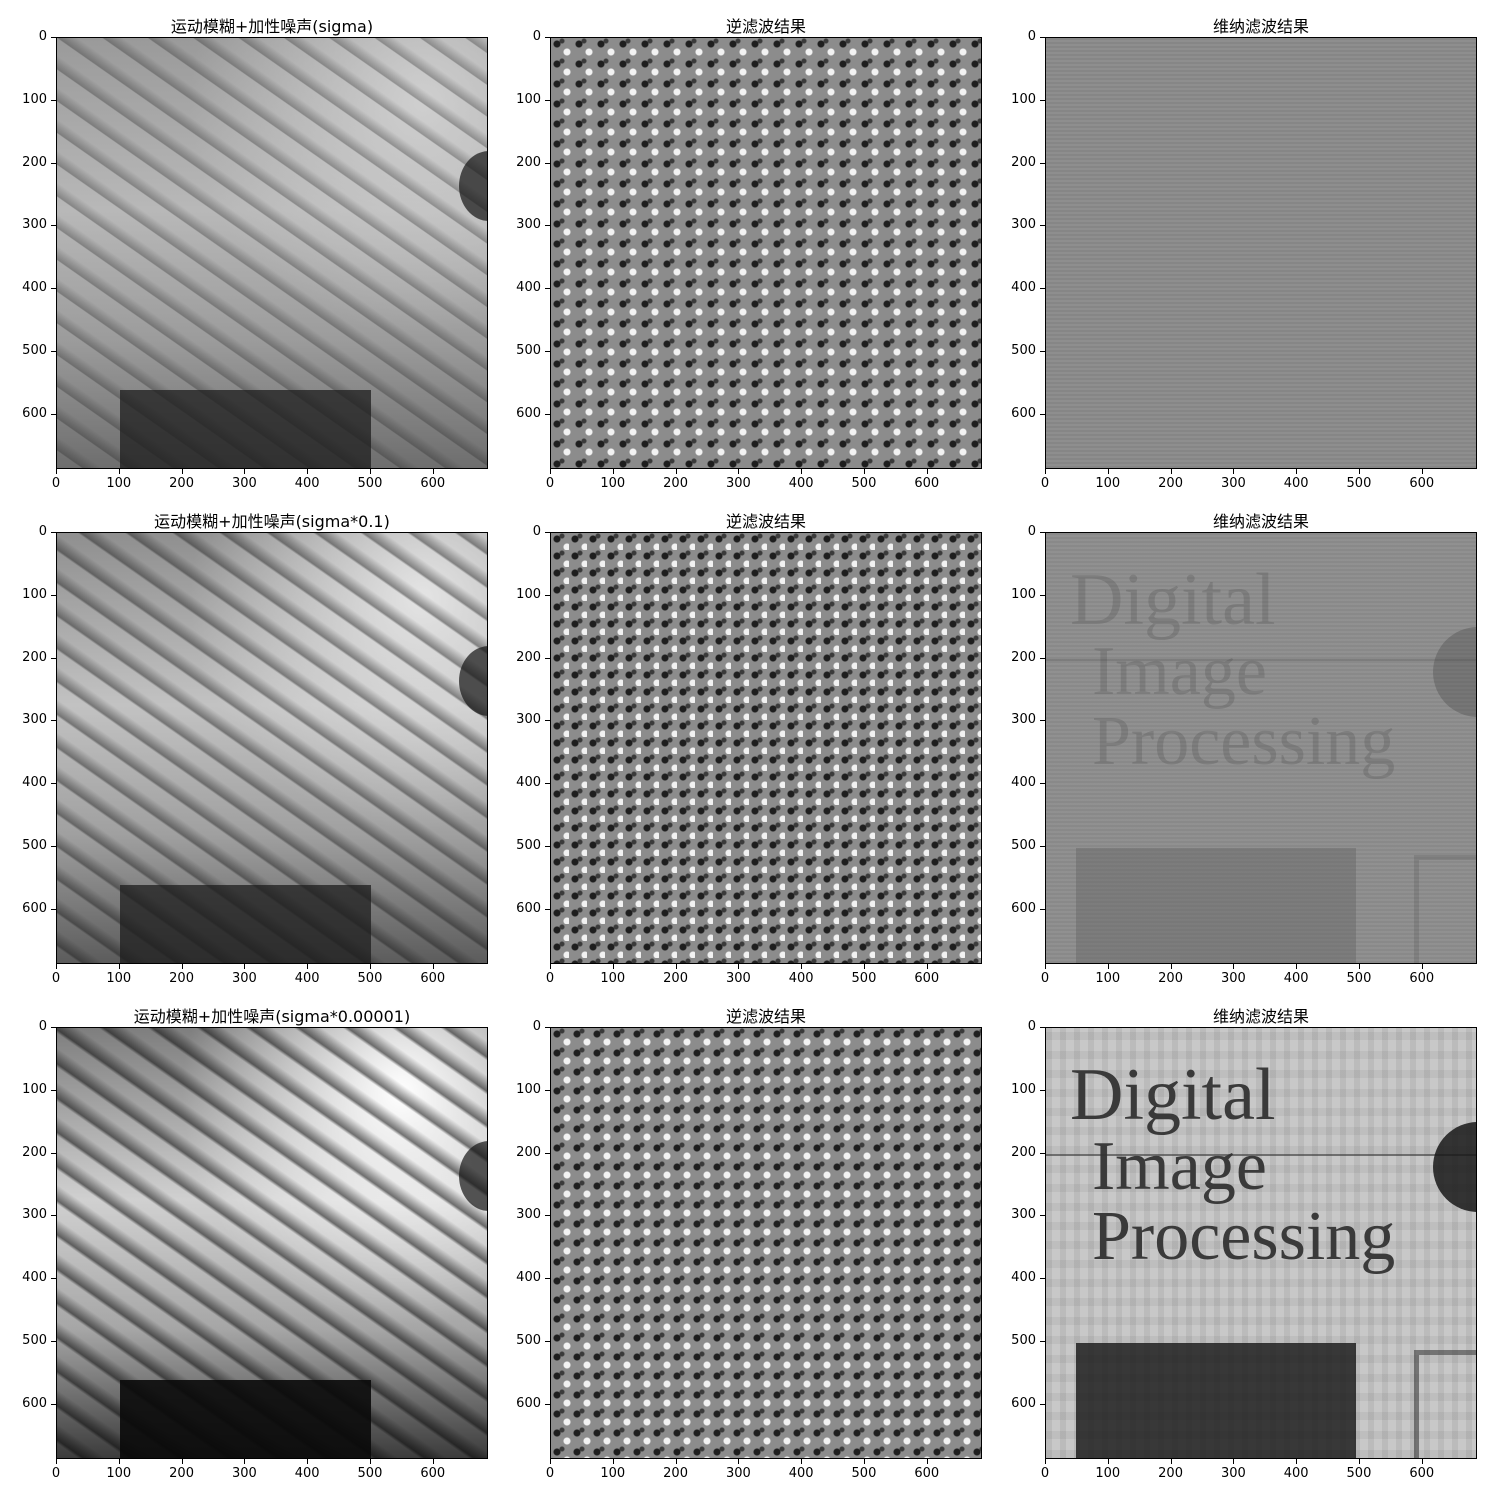 This screenshot has width=1500, height=1500. Describe the element at coordinates (1445, 909) in the screenshot. I see `frame-corner` at that location.